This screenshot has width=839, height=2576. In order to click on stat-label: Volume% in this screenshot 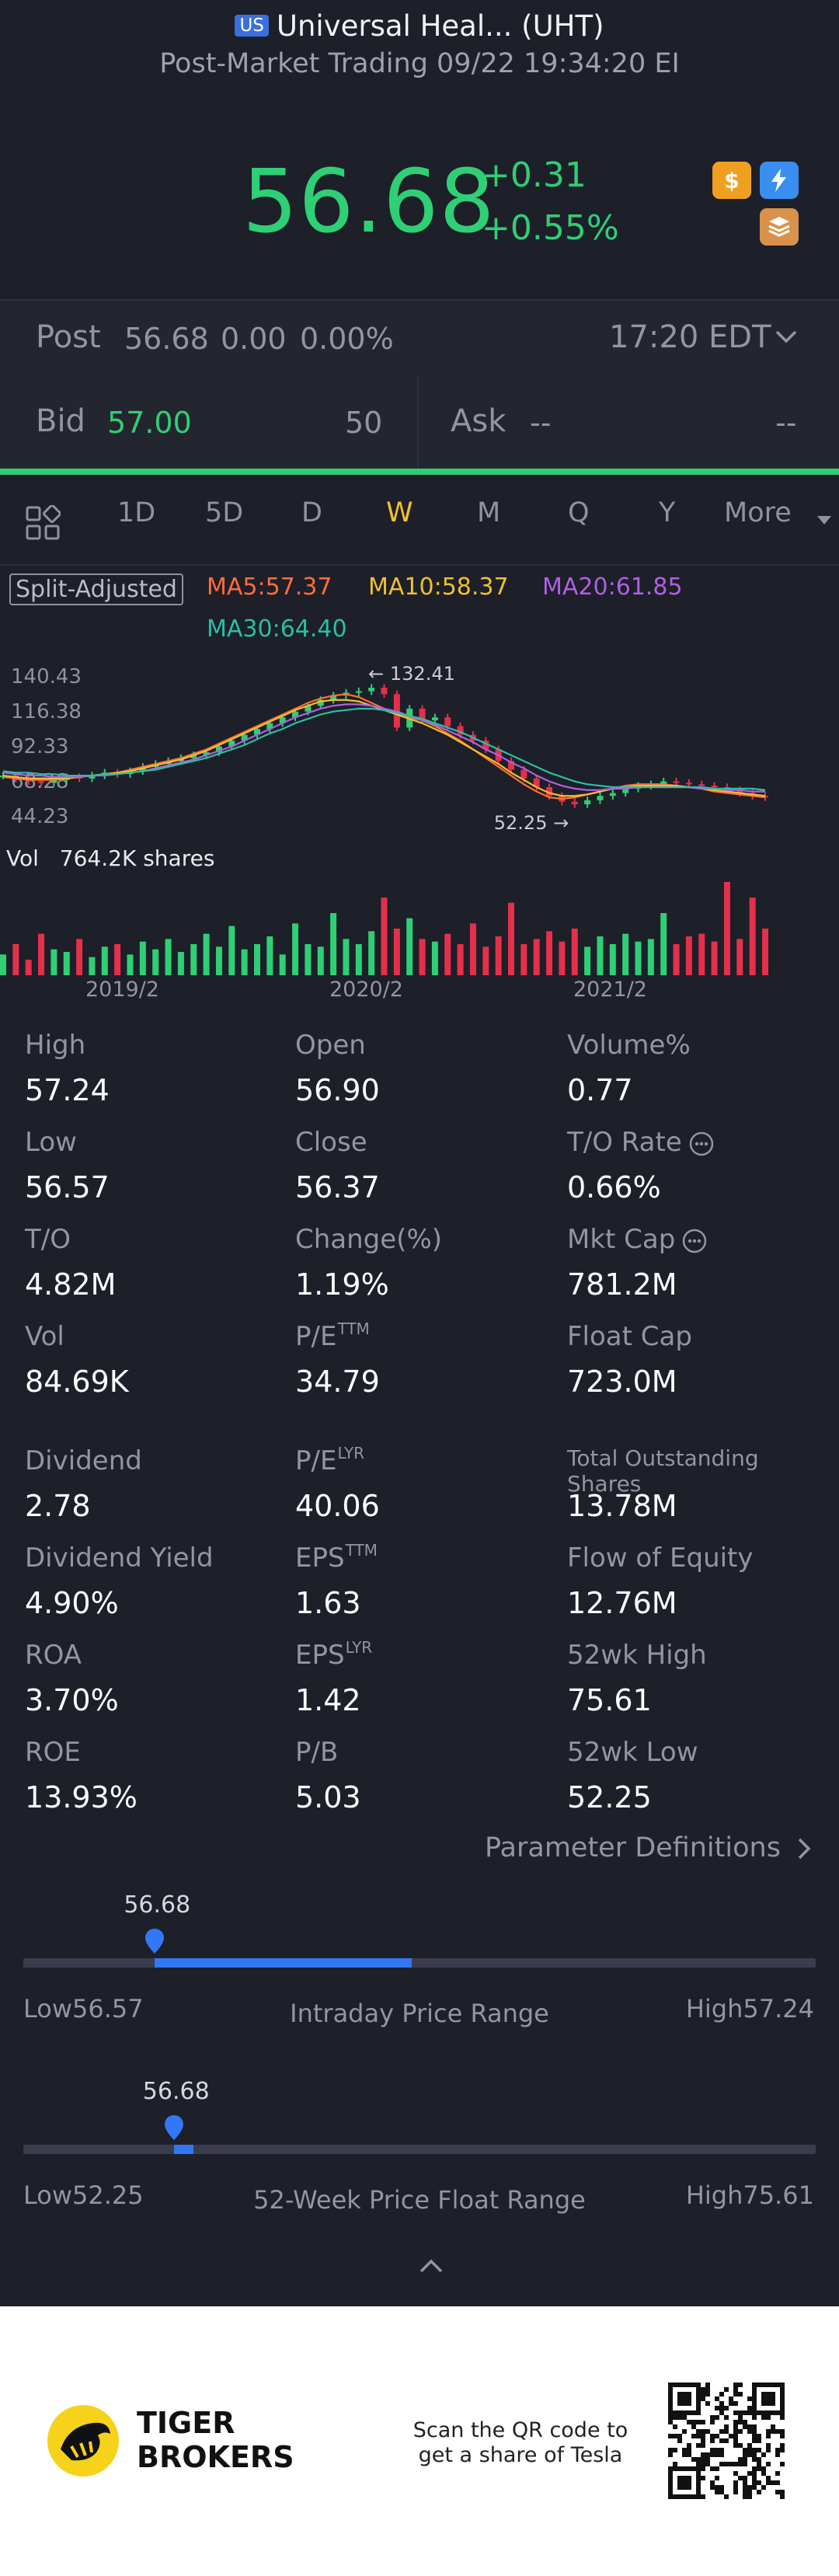, I will do `click(629, 1045)`.